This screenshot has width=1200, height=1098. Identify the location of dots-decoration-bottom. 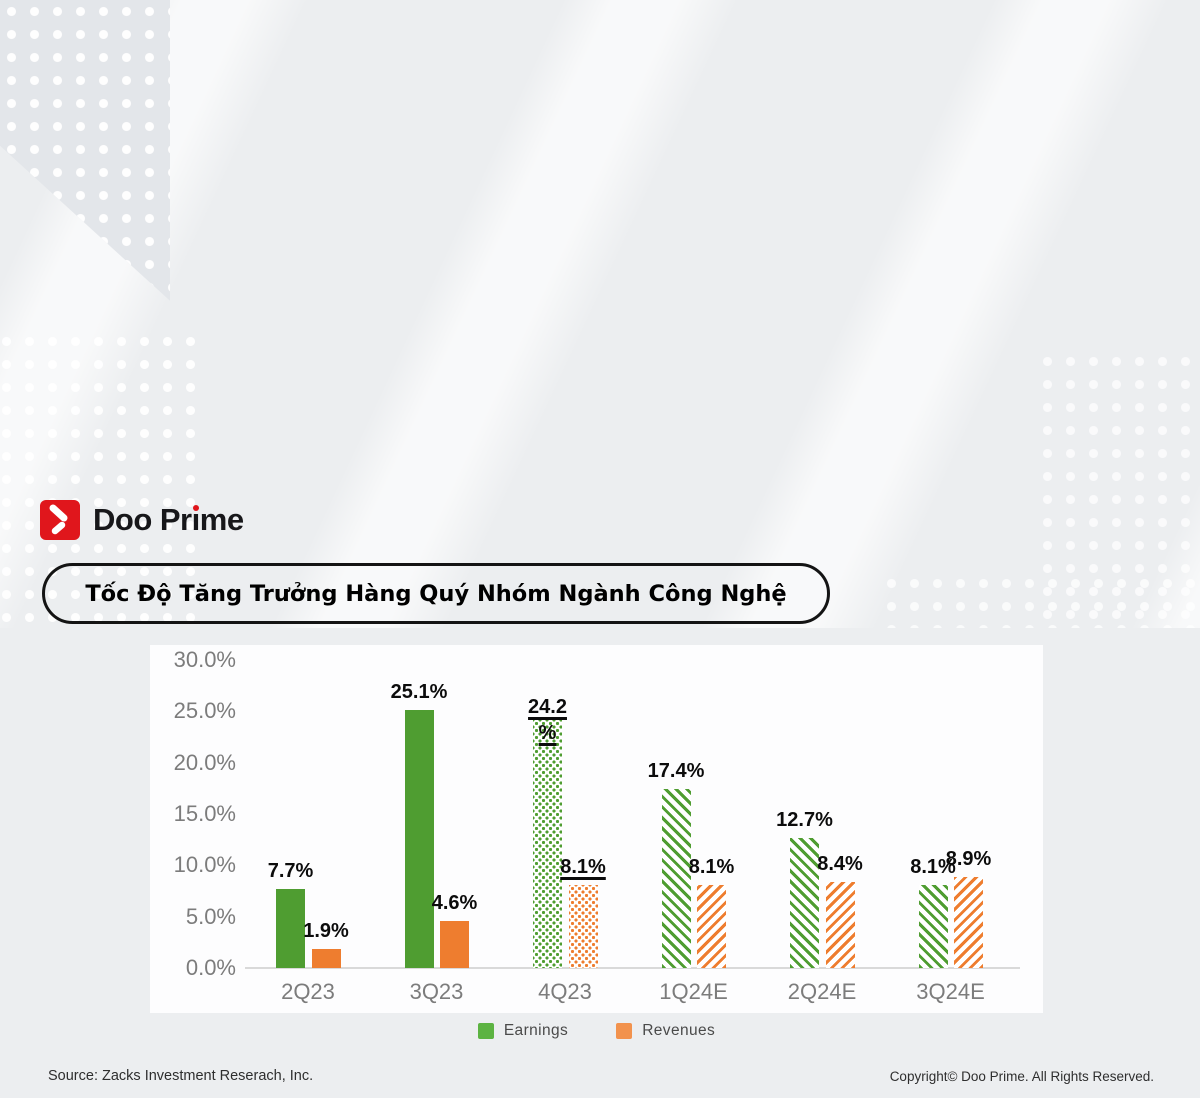
(1040, 600).